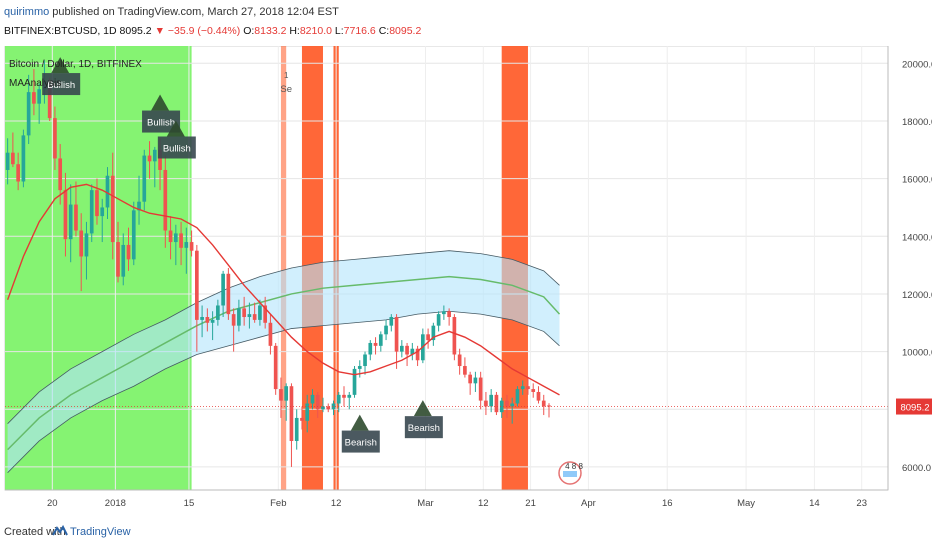 The width and height of the screenshot is (932, 550). Describe the element at coordinates (177, 148) in the screenshot. I see `annotation-label: Bullish` at that location.